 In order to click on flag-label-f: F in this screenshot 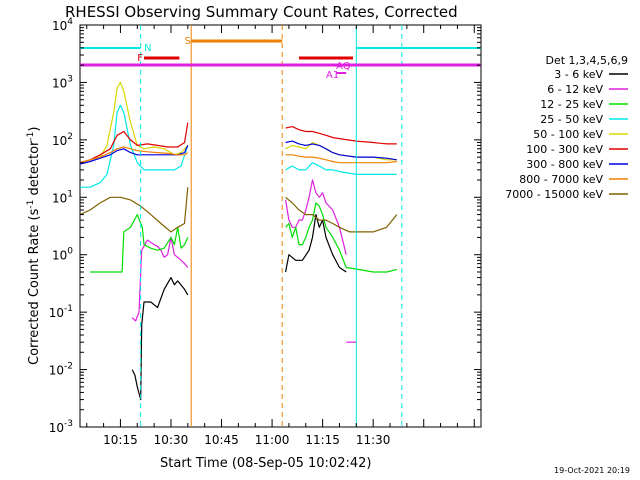, I will do `click(140, 58)`.